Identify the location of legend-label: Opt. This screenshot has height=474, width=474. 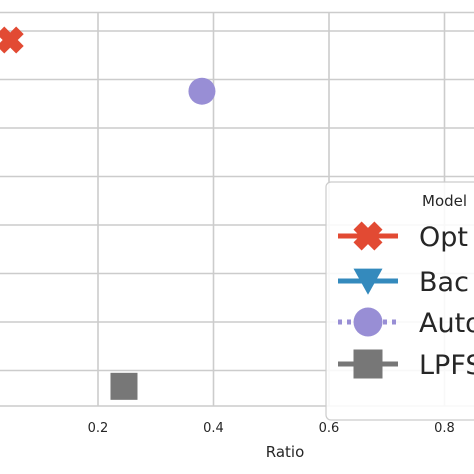
(443, 237).